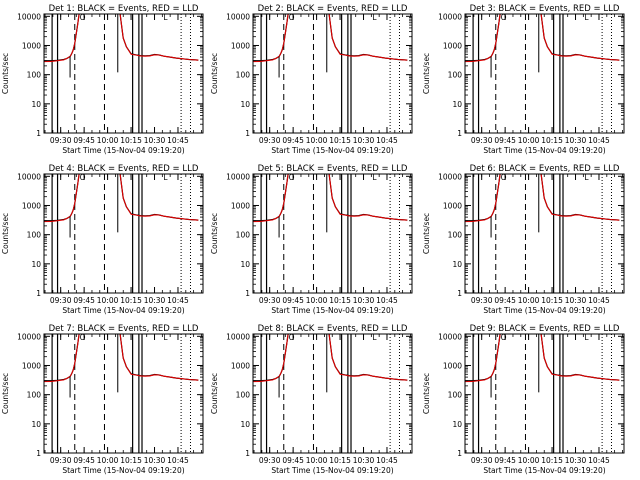 The height and width of the screenshot is (480, 640). What do you see at coordinates (333, 9) in the screenshot?
I see `panel-title: Det 2: BLACK = Events, RED = LLD` at bounding box center [333, 9].